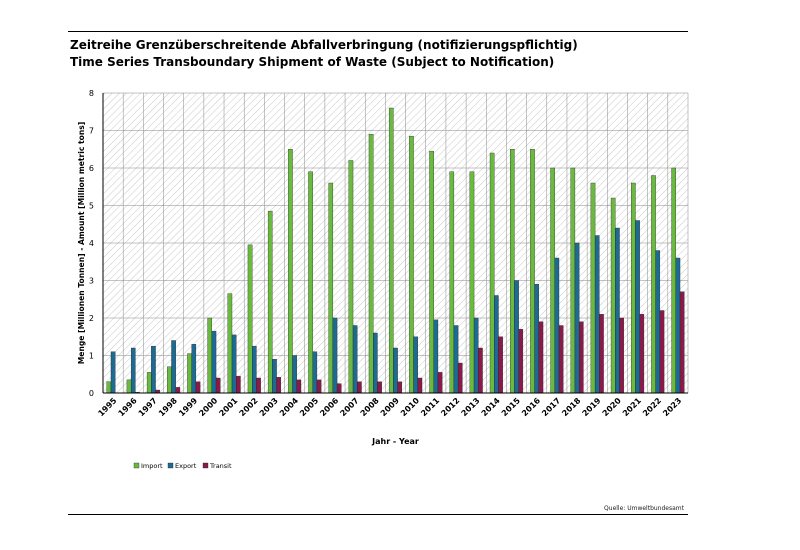  I want to click on bar-export-1997, so click(153, 369).